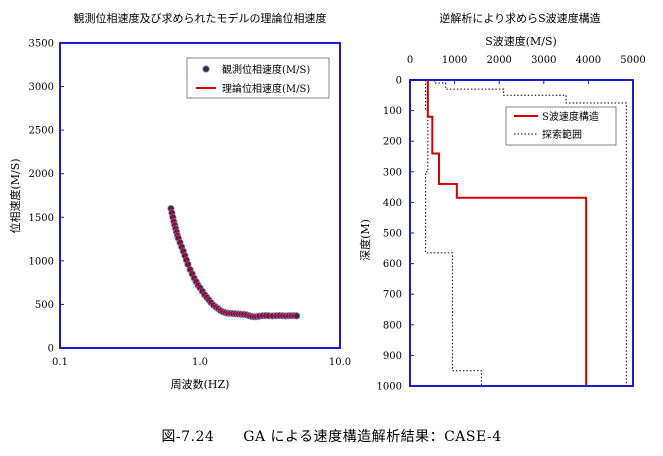 The height and width of the screenshot is (456, 663). Describe the element at coordinates (389, 387) in the screenshot. I see `right-ytick-label: 1000` at that location.